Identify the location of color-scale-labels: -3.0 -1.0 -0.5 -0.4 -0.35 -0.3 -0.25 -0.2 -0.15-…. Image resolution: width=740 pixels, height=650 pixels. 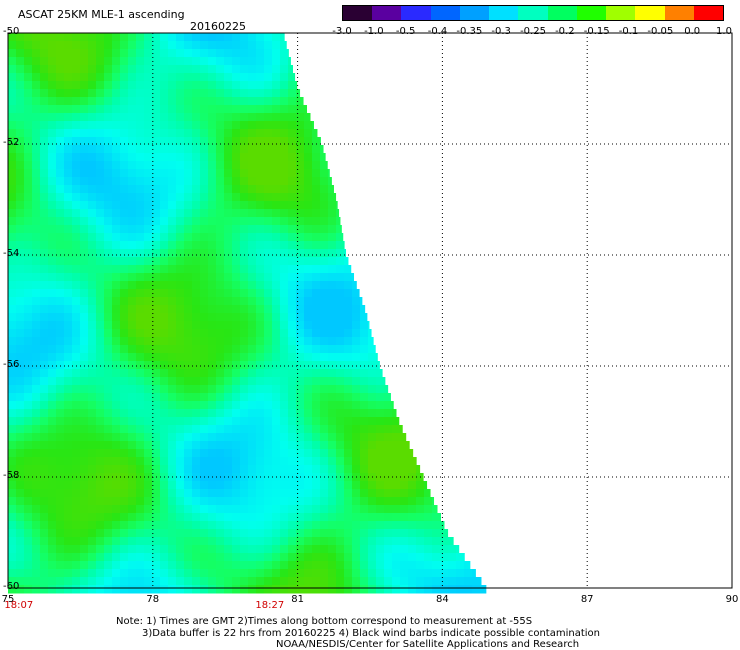
(531, 32).